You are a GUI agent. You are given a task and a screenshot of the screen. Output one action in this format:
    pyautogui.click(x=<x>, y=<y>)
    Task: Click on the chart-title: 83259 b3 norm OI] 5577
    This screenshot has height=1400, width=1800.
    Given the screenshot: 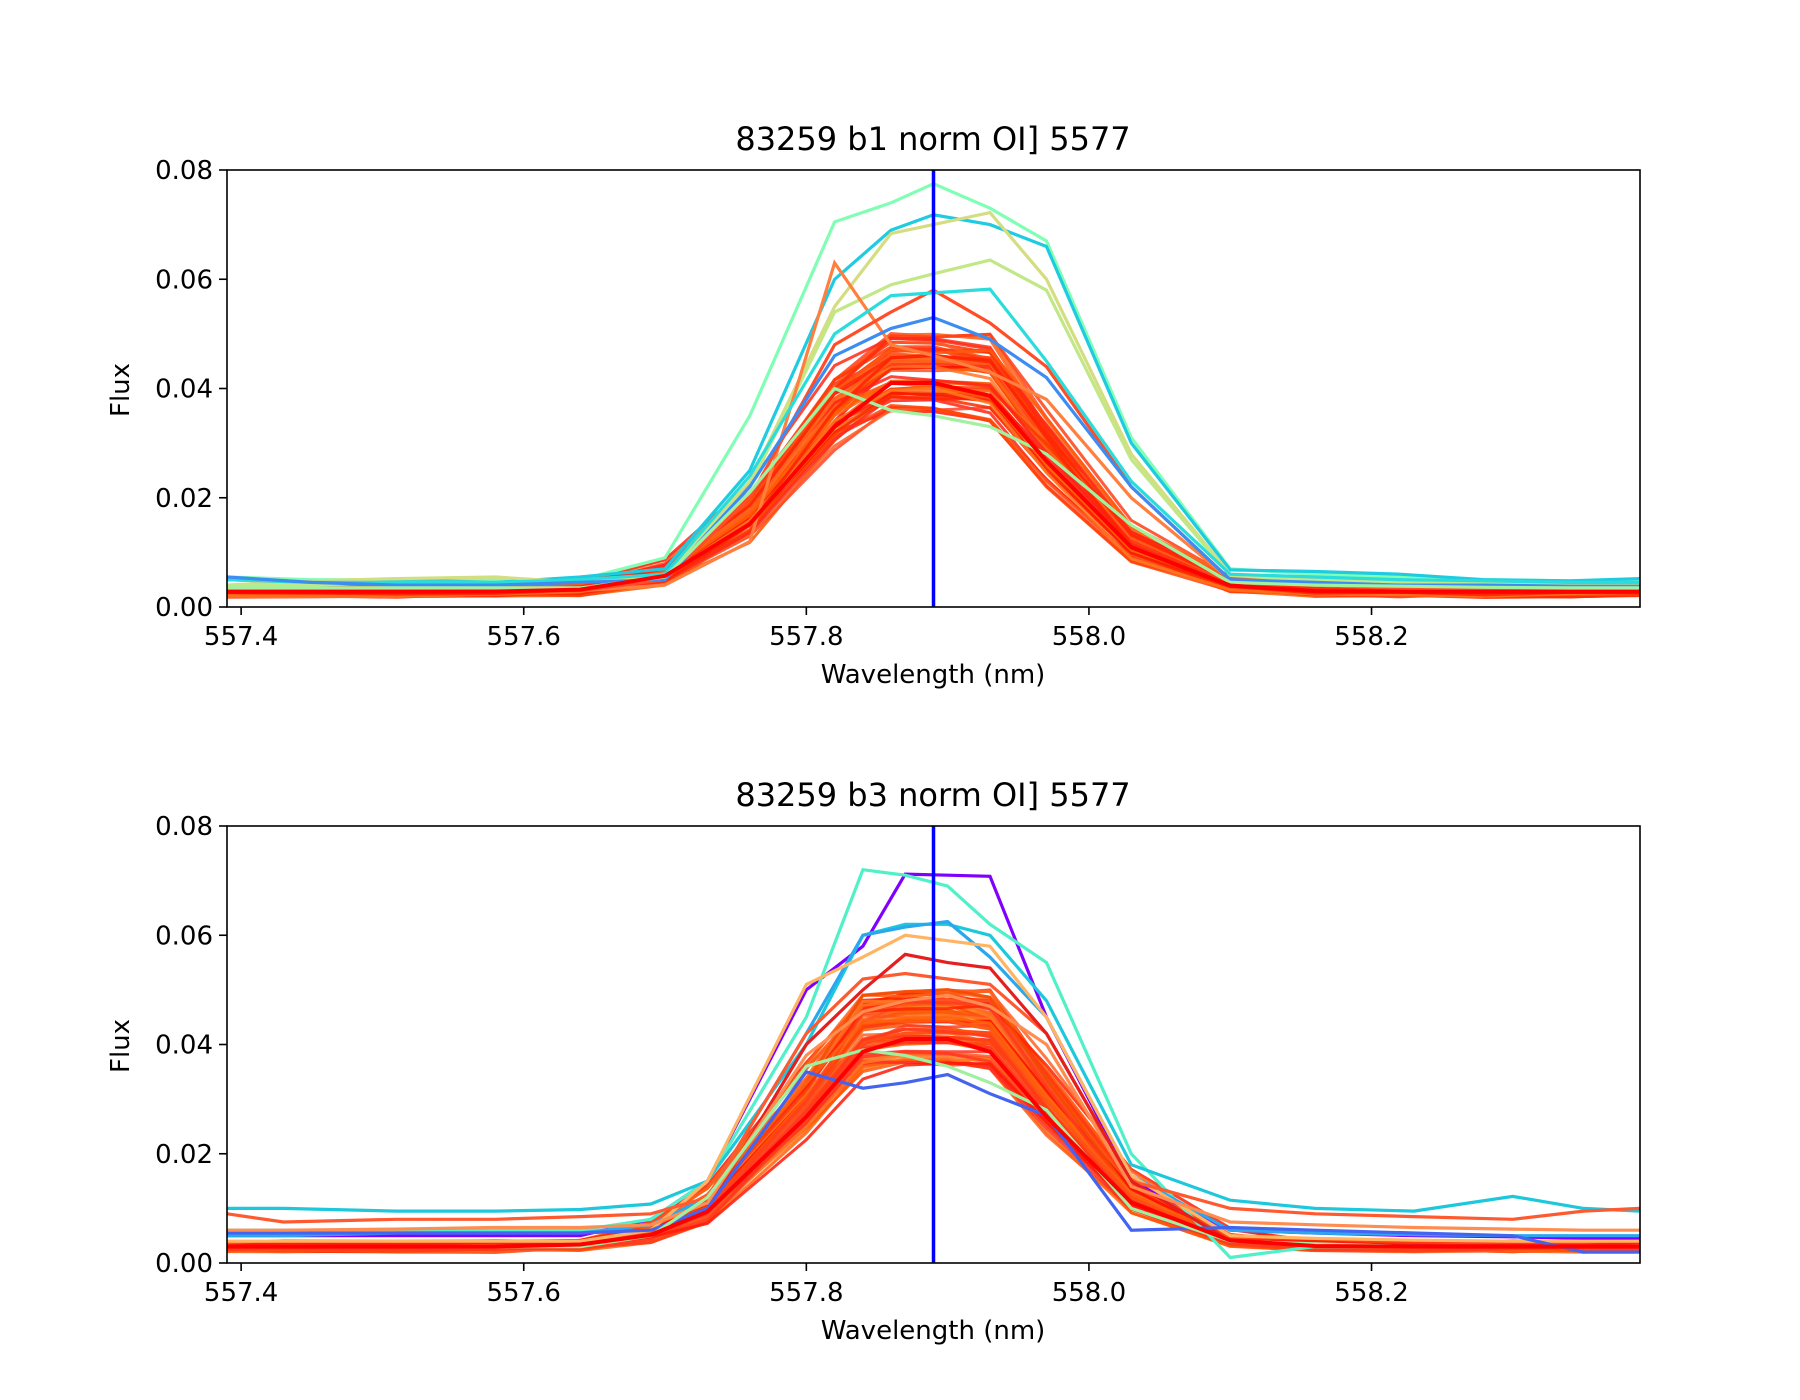 What is the action you would take?
    pyautogui.click(x=932, y=795)
    